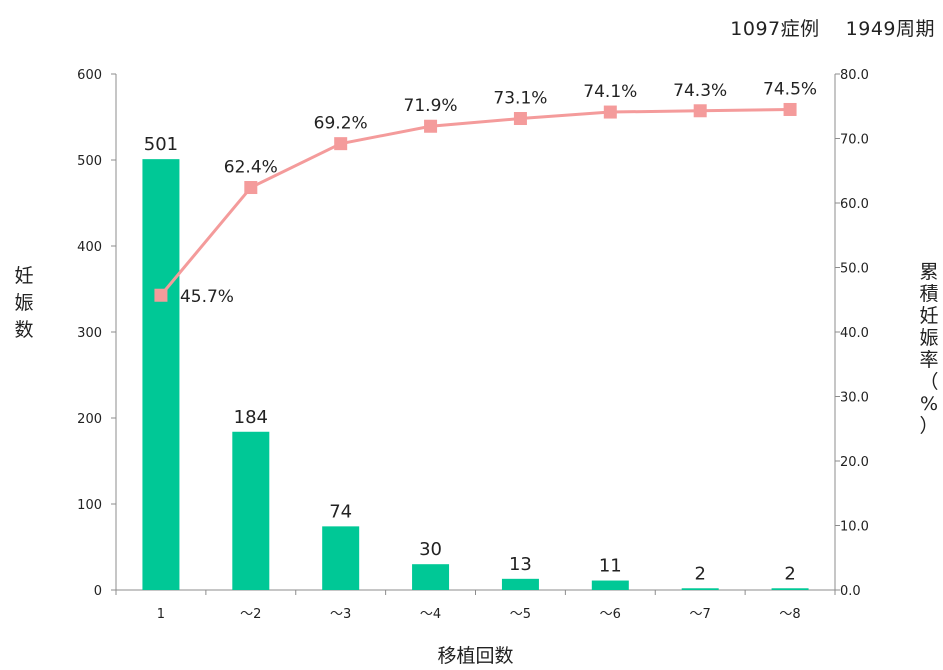 Image resolution: width=943 pixels, height=670 pixels. I want to click on line-value-label: 74.3%, so click(700, 91).